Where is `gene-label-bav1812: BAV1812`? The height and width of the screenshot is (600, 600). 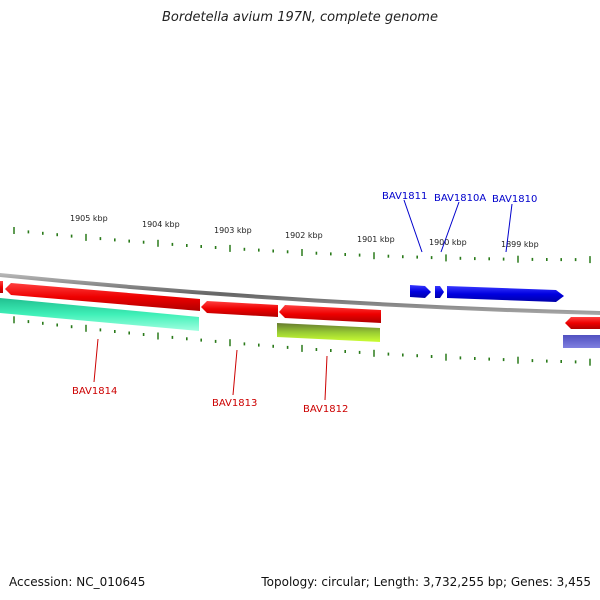
gene-label-bav1812: BAV1812 is located at coordinates (325, 409).